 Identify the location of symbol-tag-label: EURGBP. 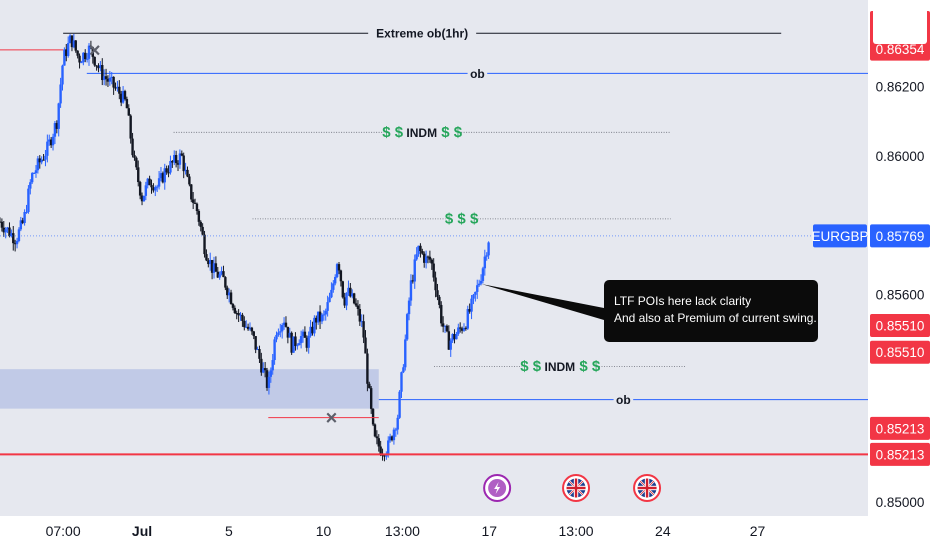
(839, 236).